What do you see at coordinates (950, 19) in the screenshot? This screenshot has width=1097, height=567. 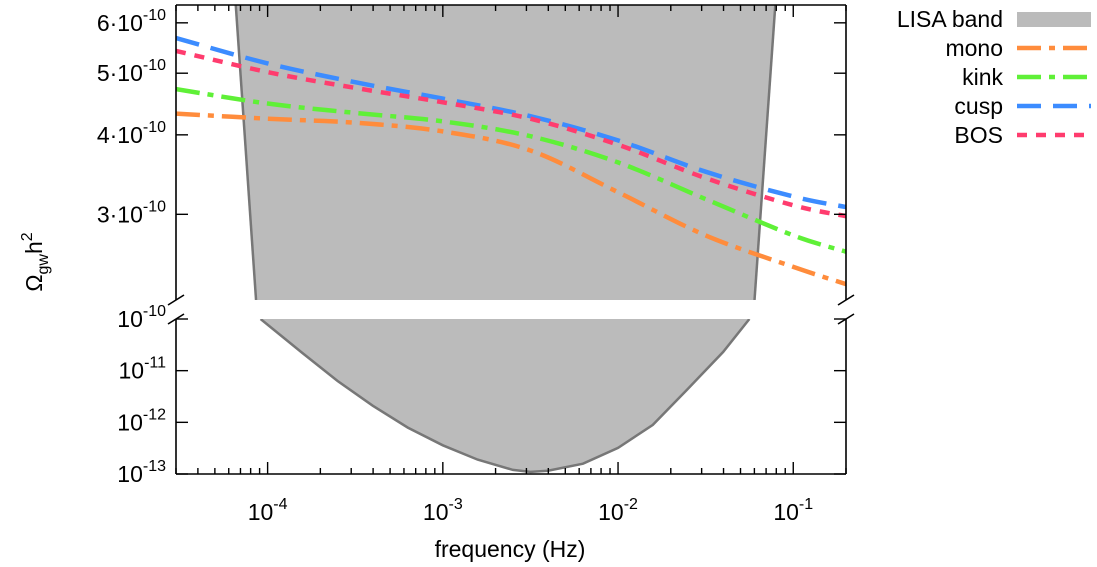 I see `legend-label: LISA band` at bounding box center [950, 19].